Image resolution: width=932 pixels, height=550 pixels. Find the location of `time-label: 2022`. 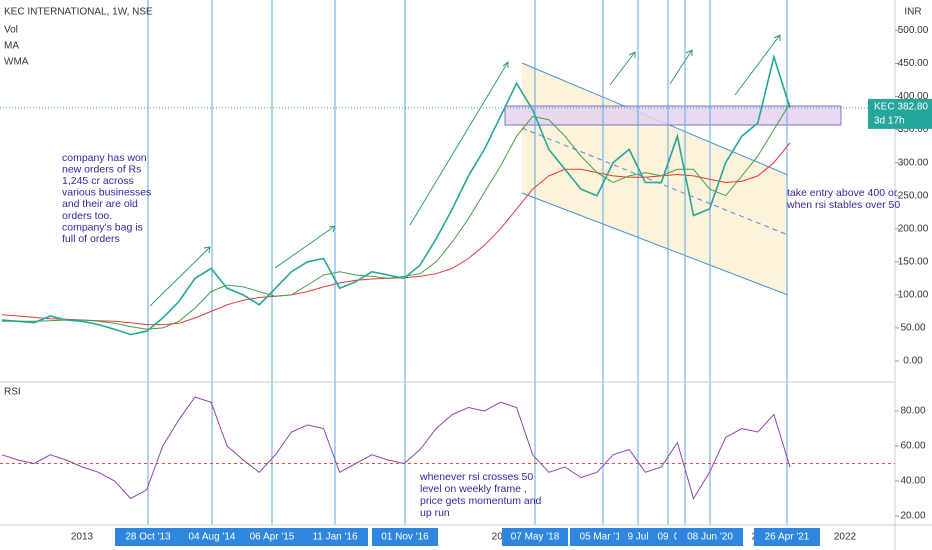

time-label: 2022 is located at coordinates (845, 537).